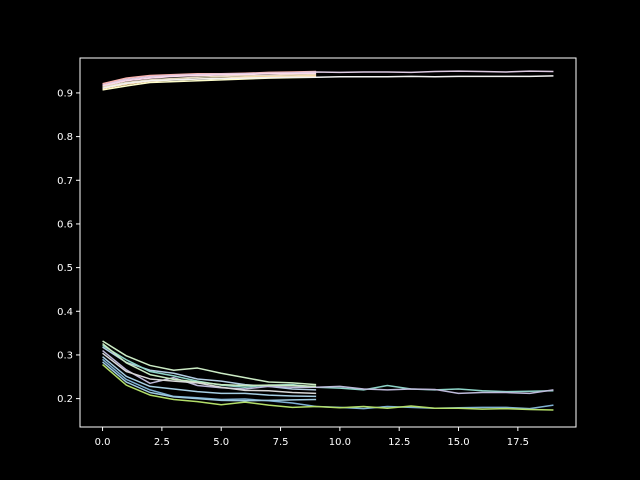 The width and height of the screenshot is (640, 480). I want to click on y-tick-label: 0.2, so click(65, 399).